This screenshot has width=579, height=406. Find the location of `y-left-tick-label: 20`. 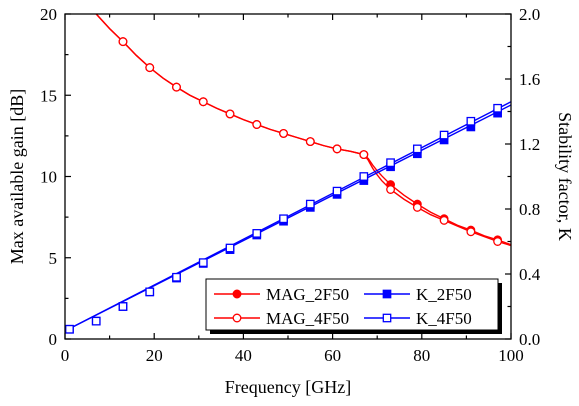

y-left-tick-label: 20 is located at coordinates (48, 14).